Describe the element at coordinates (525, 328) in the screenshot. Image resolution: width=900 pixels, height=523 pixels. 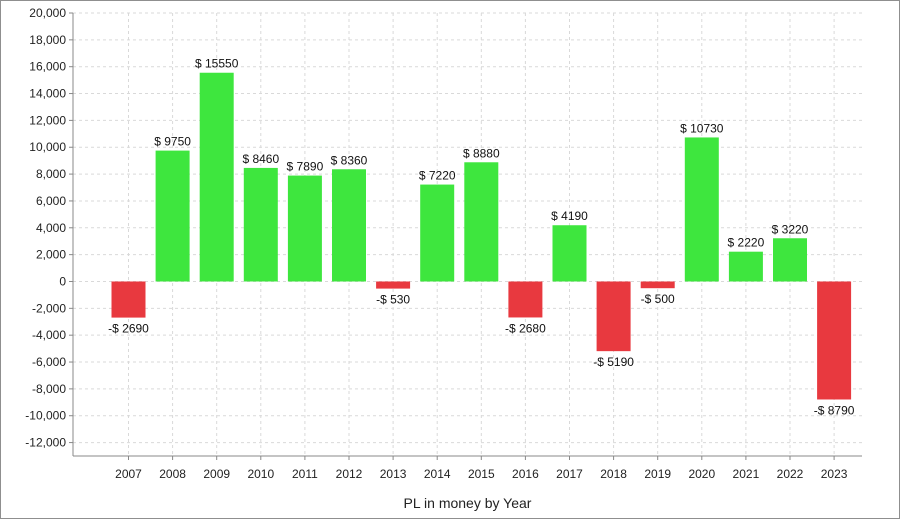
I see `data-label: -$ 2680` at that location.